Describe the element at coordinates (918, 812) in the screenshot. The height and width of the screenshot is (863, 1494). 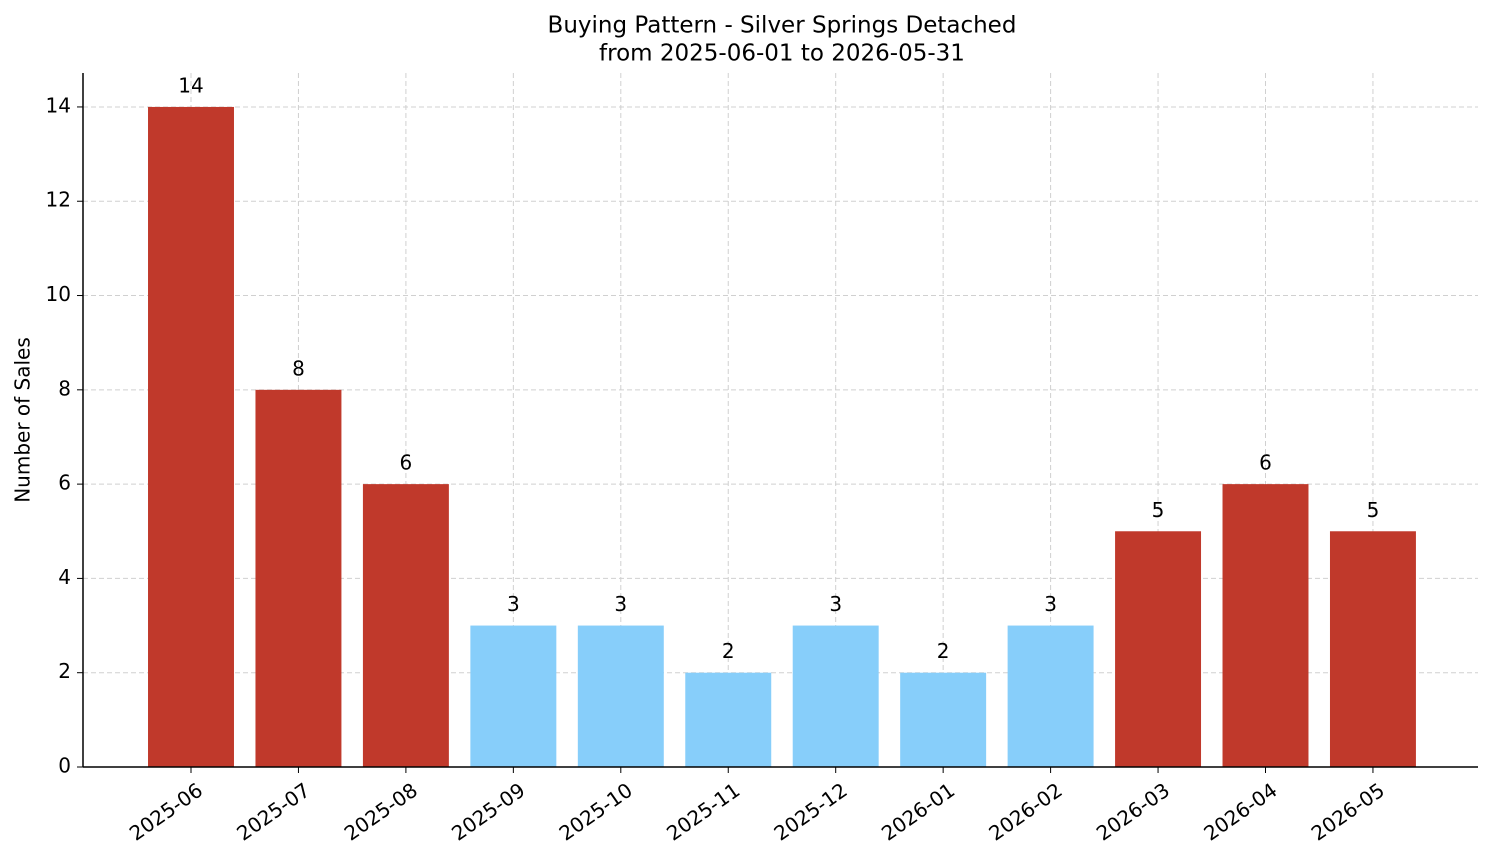
I see `x-tick-label: 2026-01` at that location.